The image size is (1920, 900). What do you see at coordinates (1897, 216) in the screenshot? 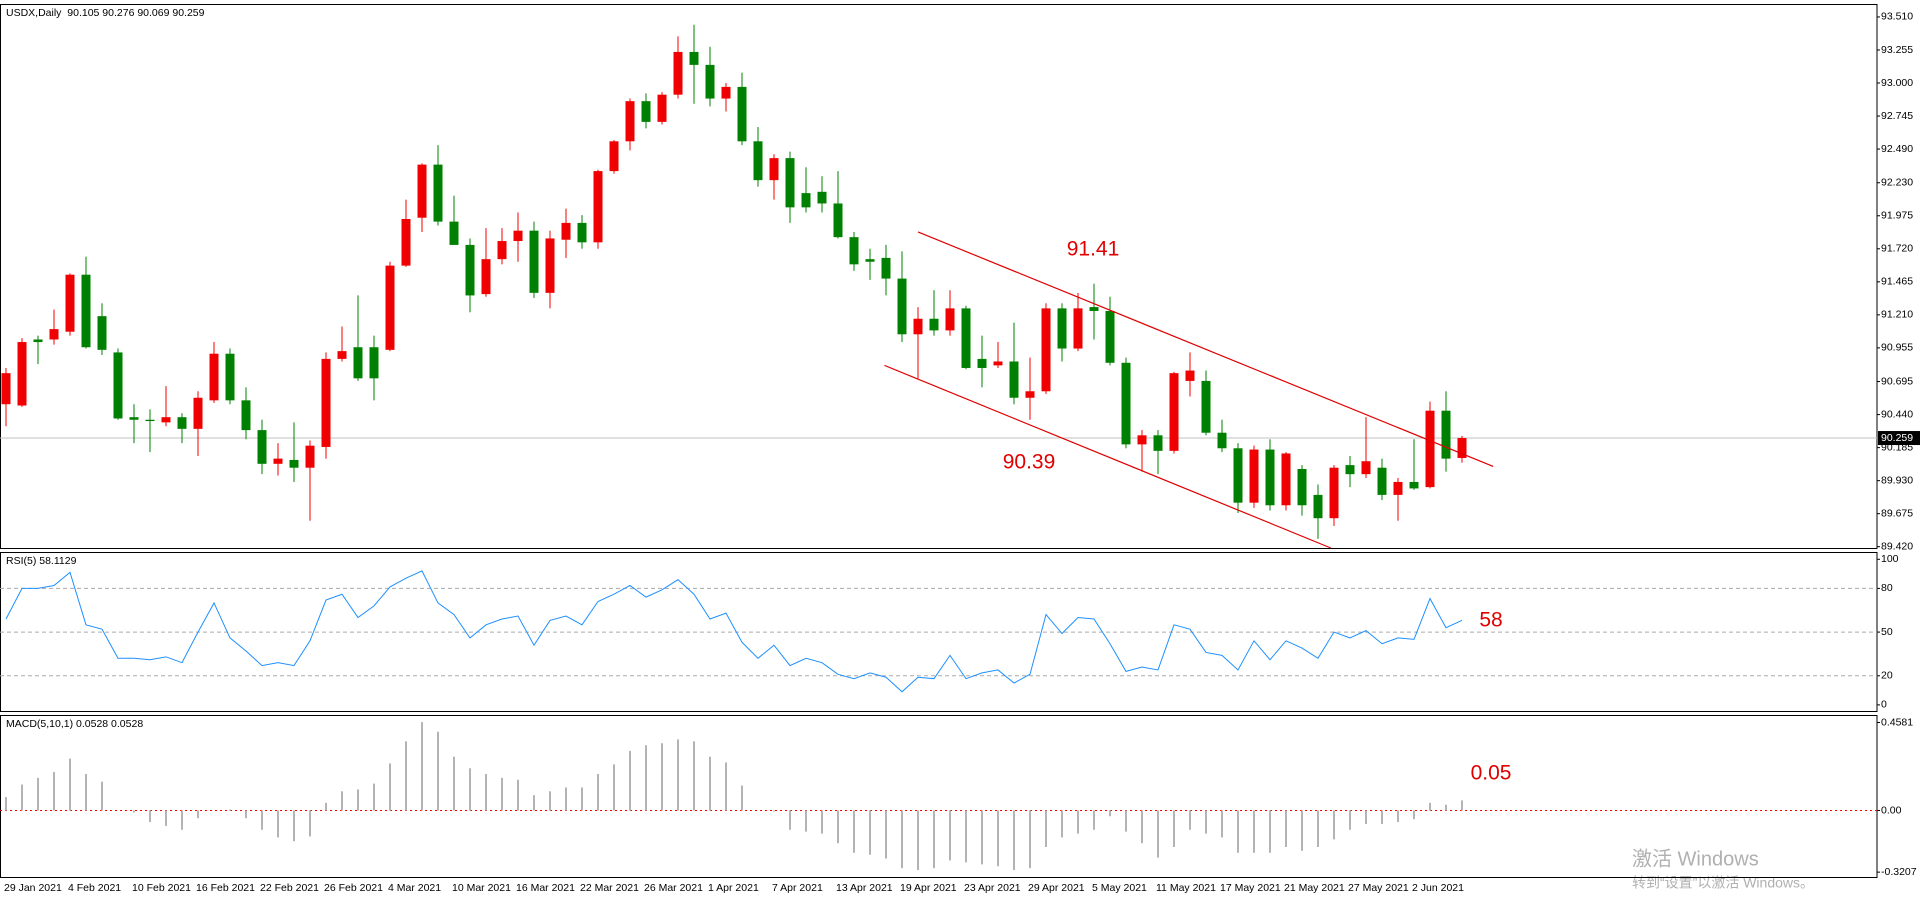
I see `y-tick-label: 91.975` at bounding box center [1897, 216].